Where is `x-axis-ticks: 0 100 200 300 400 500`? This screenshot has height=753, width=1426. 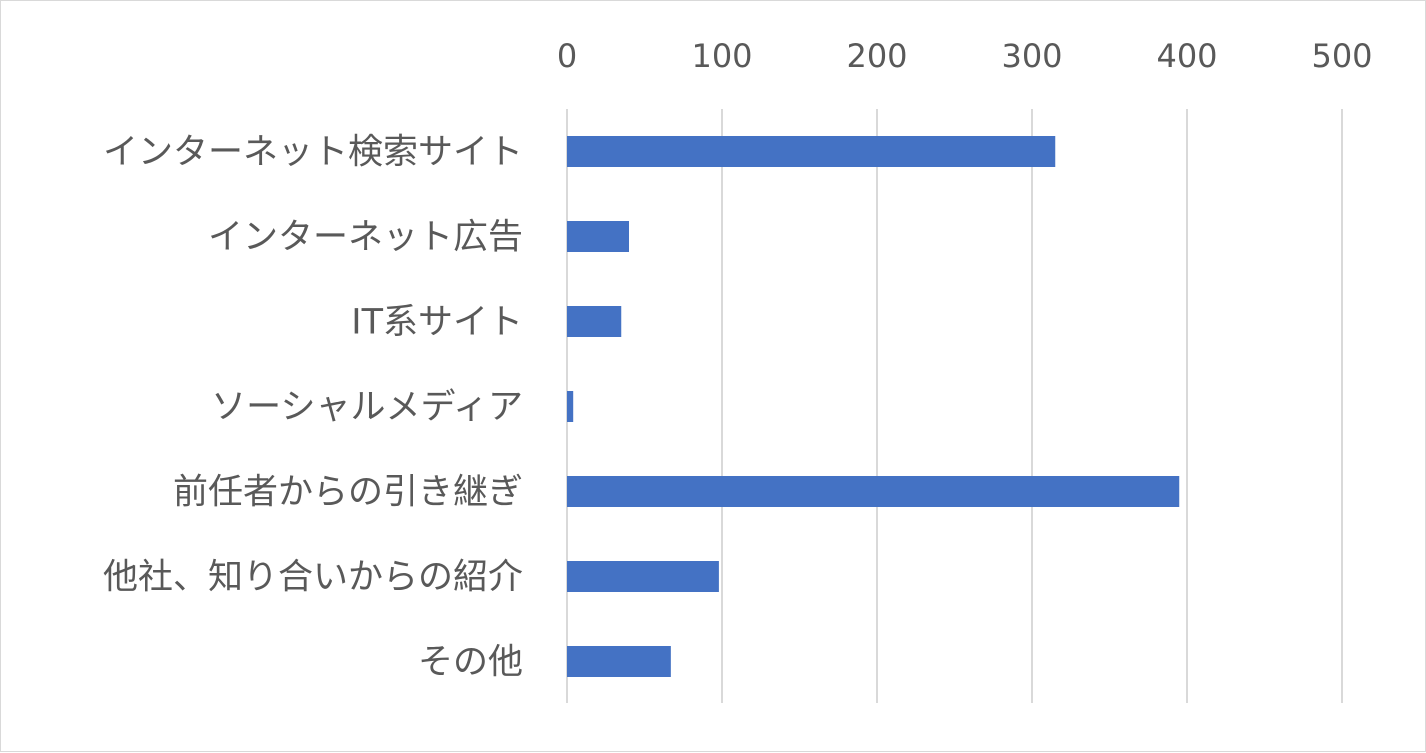
x-axis-ticks: 0 100 200 300 400 500 is located at coordinates (965, 56).